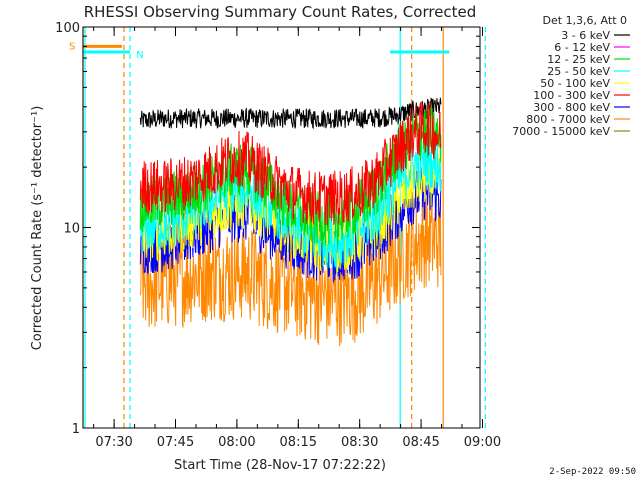 The image size is (640, 480). Describe the element at coordinates (585, 20) in the screenshot. I see `legend-title: Det 1,3,6, Att 0` at that location.